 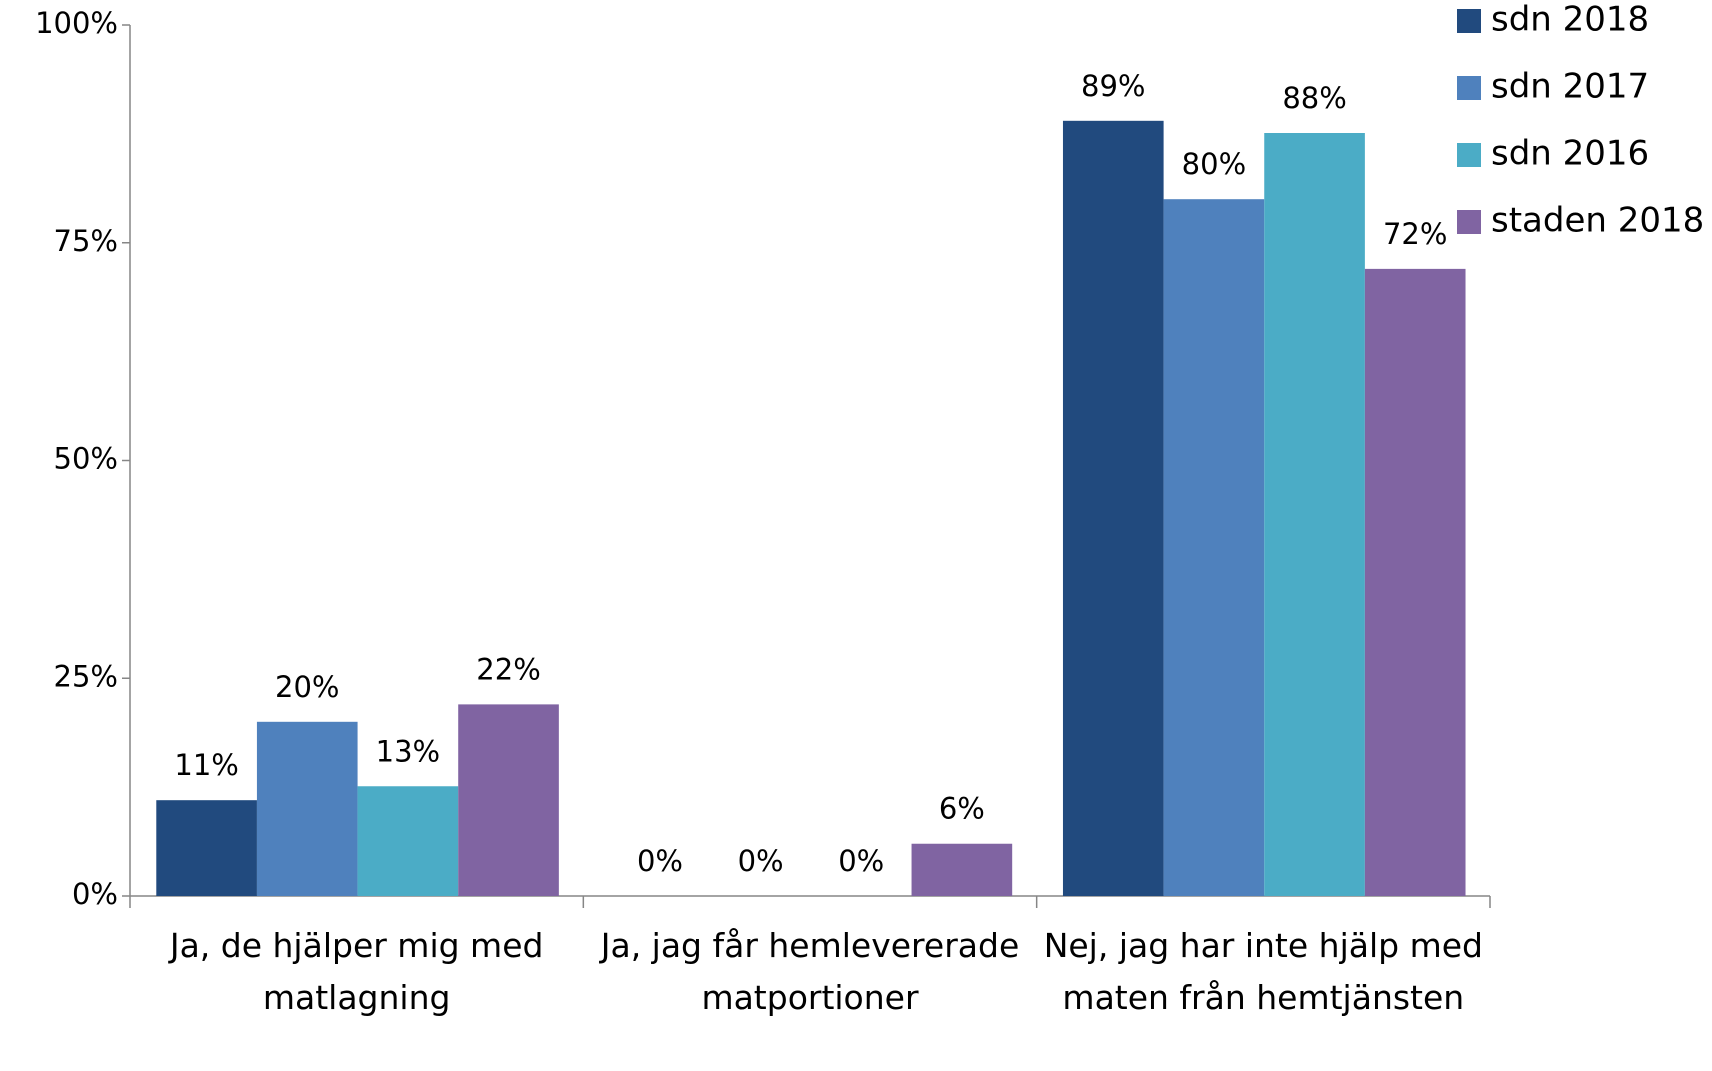 I want to click on y-tick-label: 25%, so click(x=86, y=676).